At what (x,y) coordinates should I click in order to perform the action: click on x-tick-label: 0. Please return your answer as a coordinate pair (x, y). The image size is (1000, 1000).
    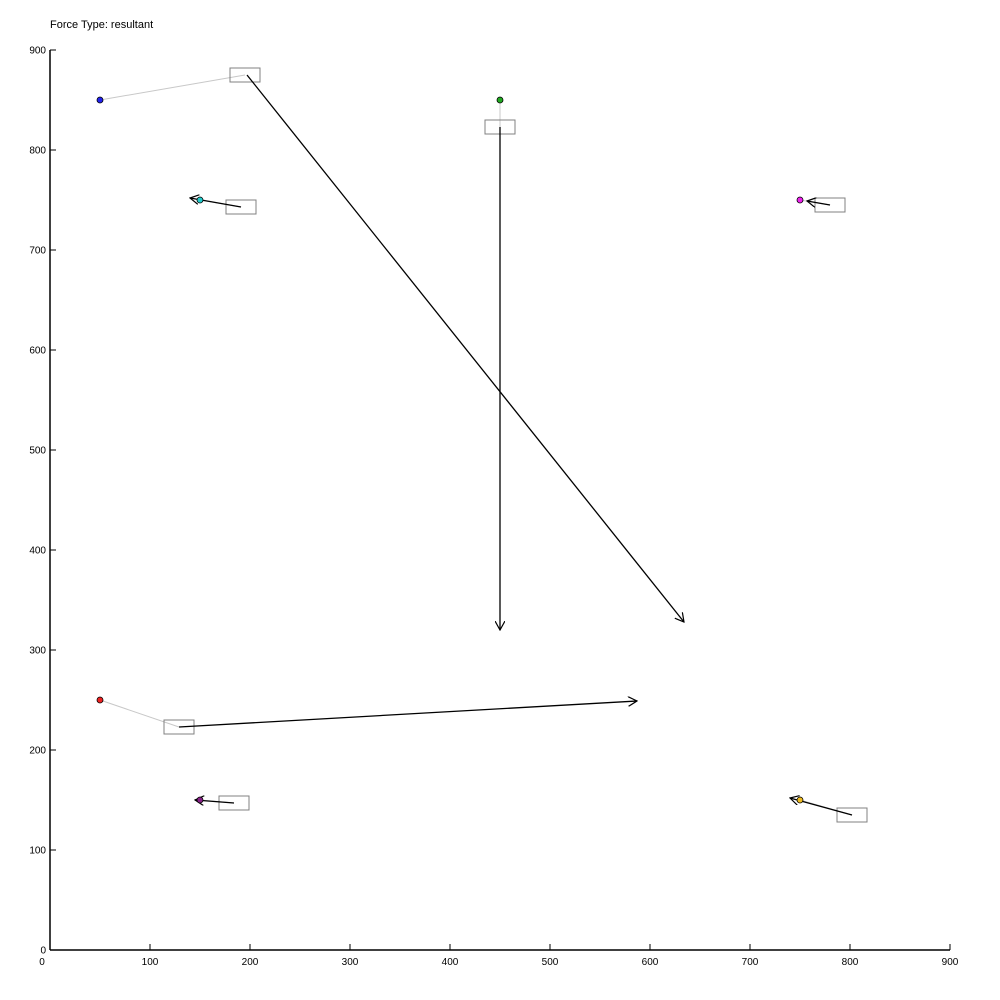
    Looking at the image, I should click on (42, 962).